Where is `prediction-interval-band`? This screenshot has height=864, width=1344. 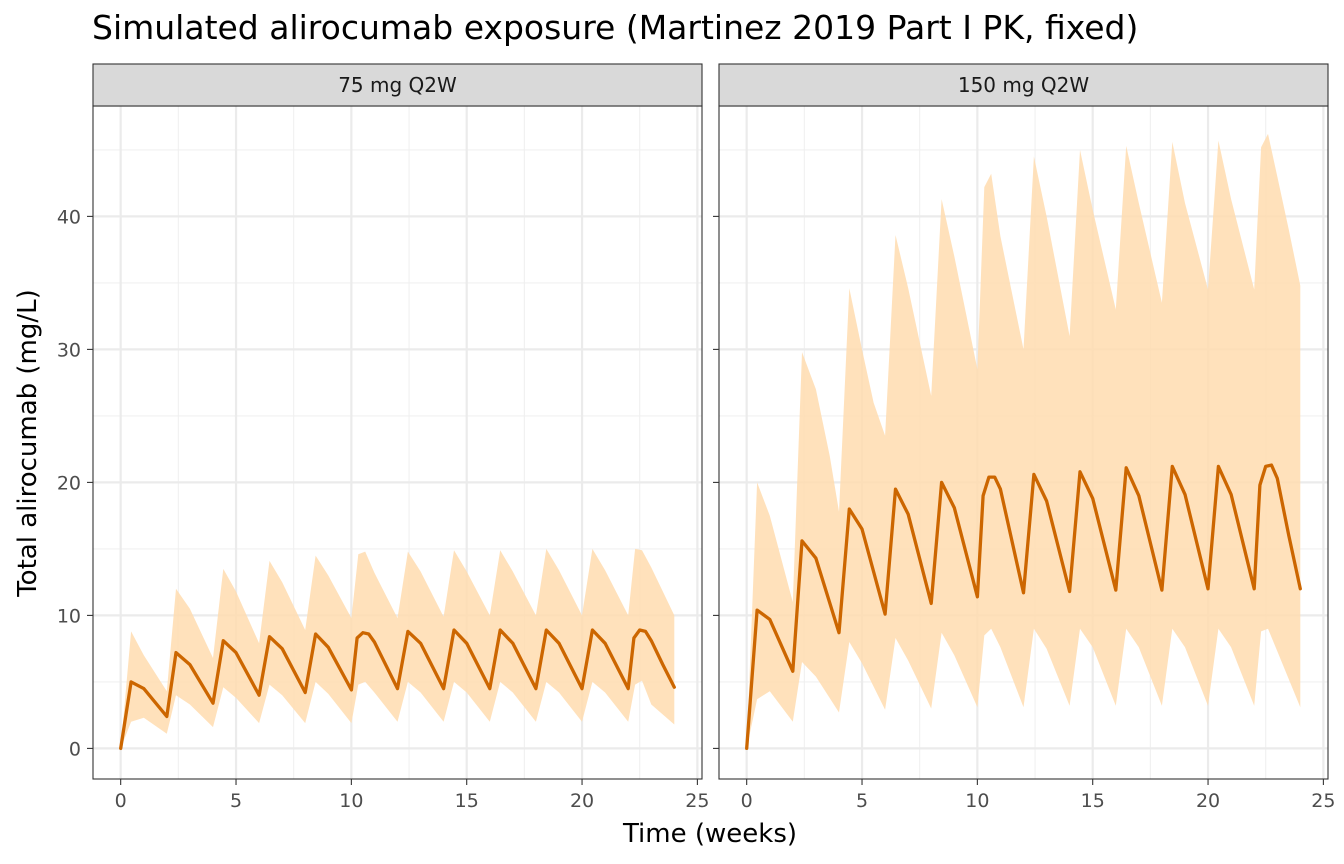
prediction-interval-band is located at coordinates (397, 648).